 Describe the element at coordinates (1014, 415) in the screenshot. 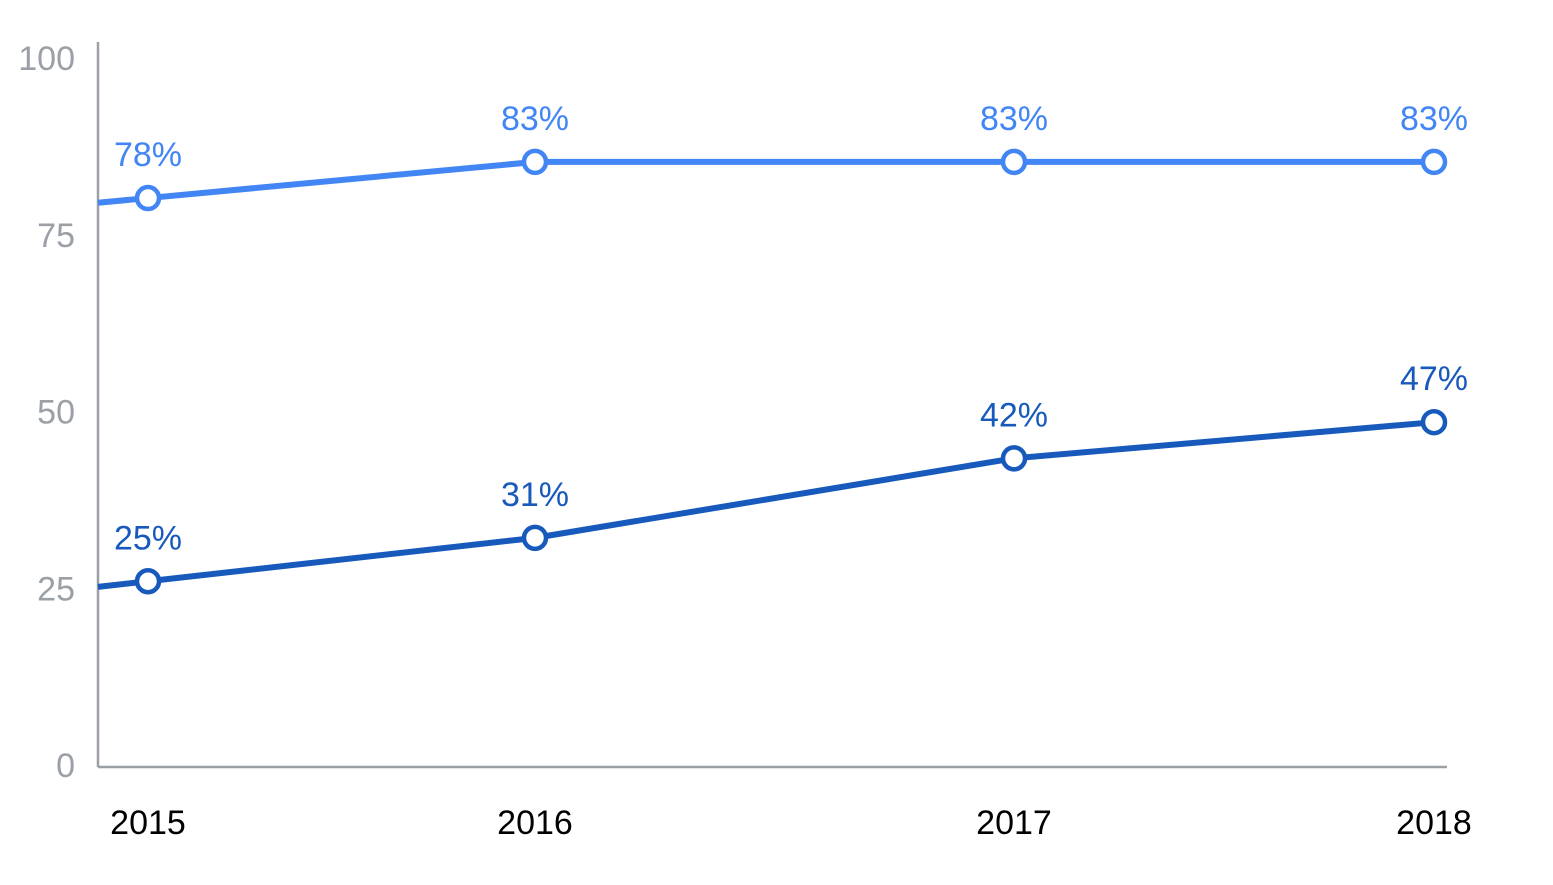

I see `data-label: 42%` at that location.